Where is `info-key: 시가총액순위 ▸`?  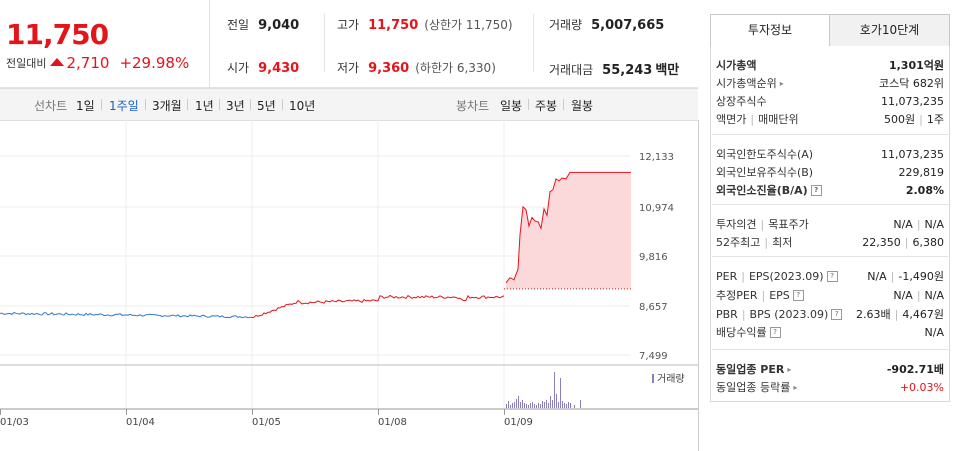
info-key: 시가총액순위 ▸ is located at coordinates (750, 83).